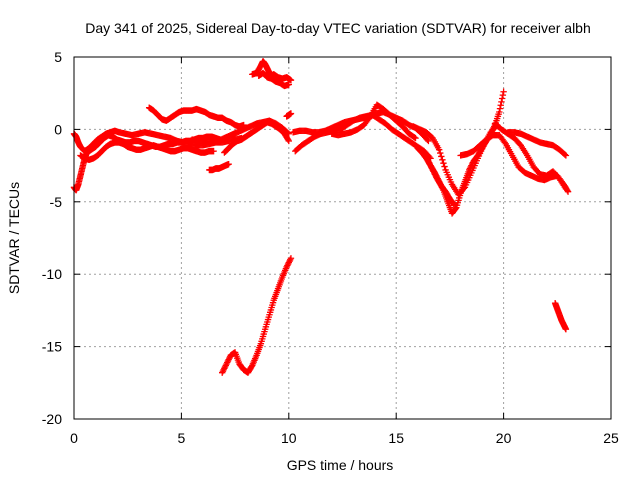 The width and height of the screenshot is (640, 480). I want to click on series-track-16-18-b, so click(455, 159).